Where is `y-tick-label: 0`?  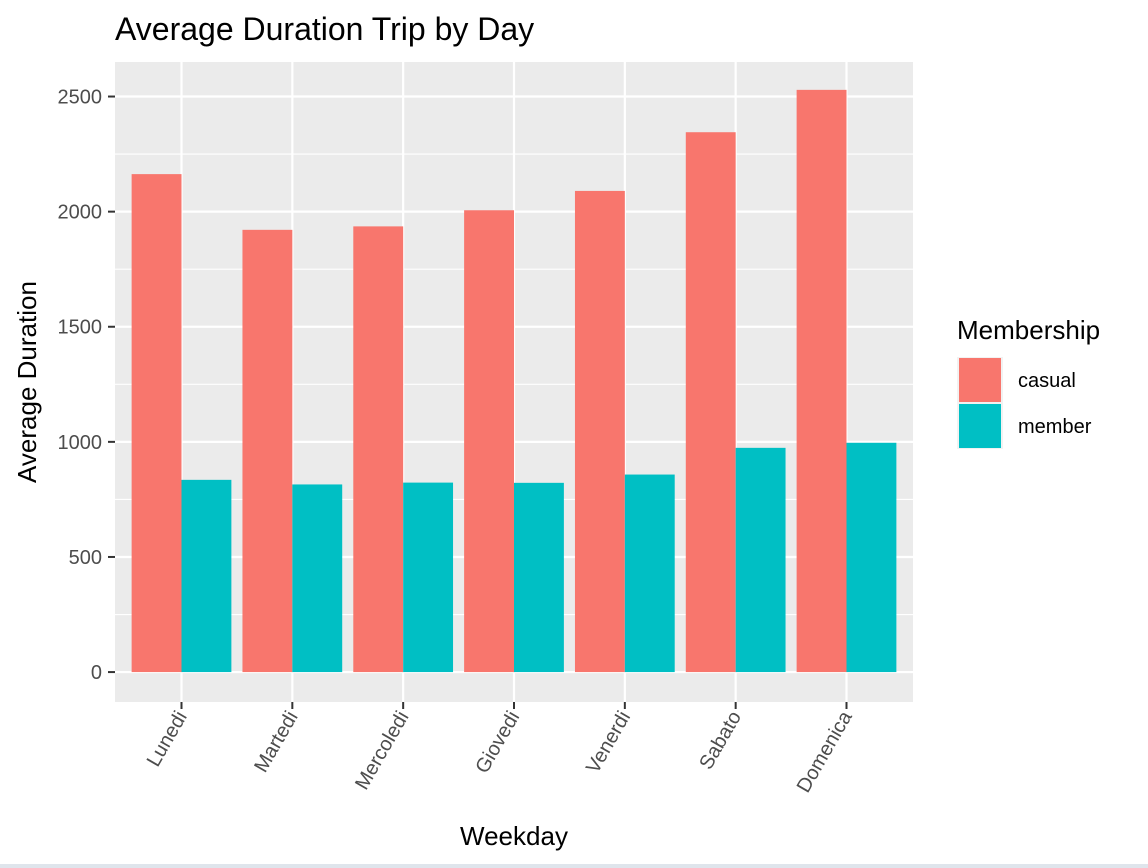 y-tick-label: 0 is located at coordinates (96, 673).